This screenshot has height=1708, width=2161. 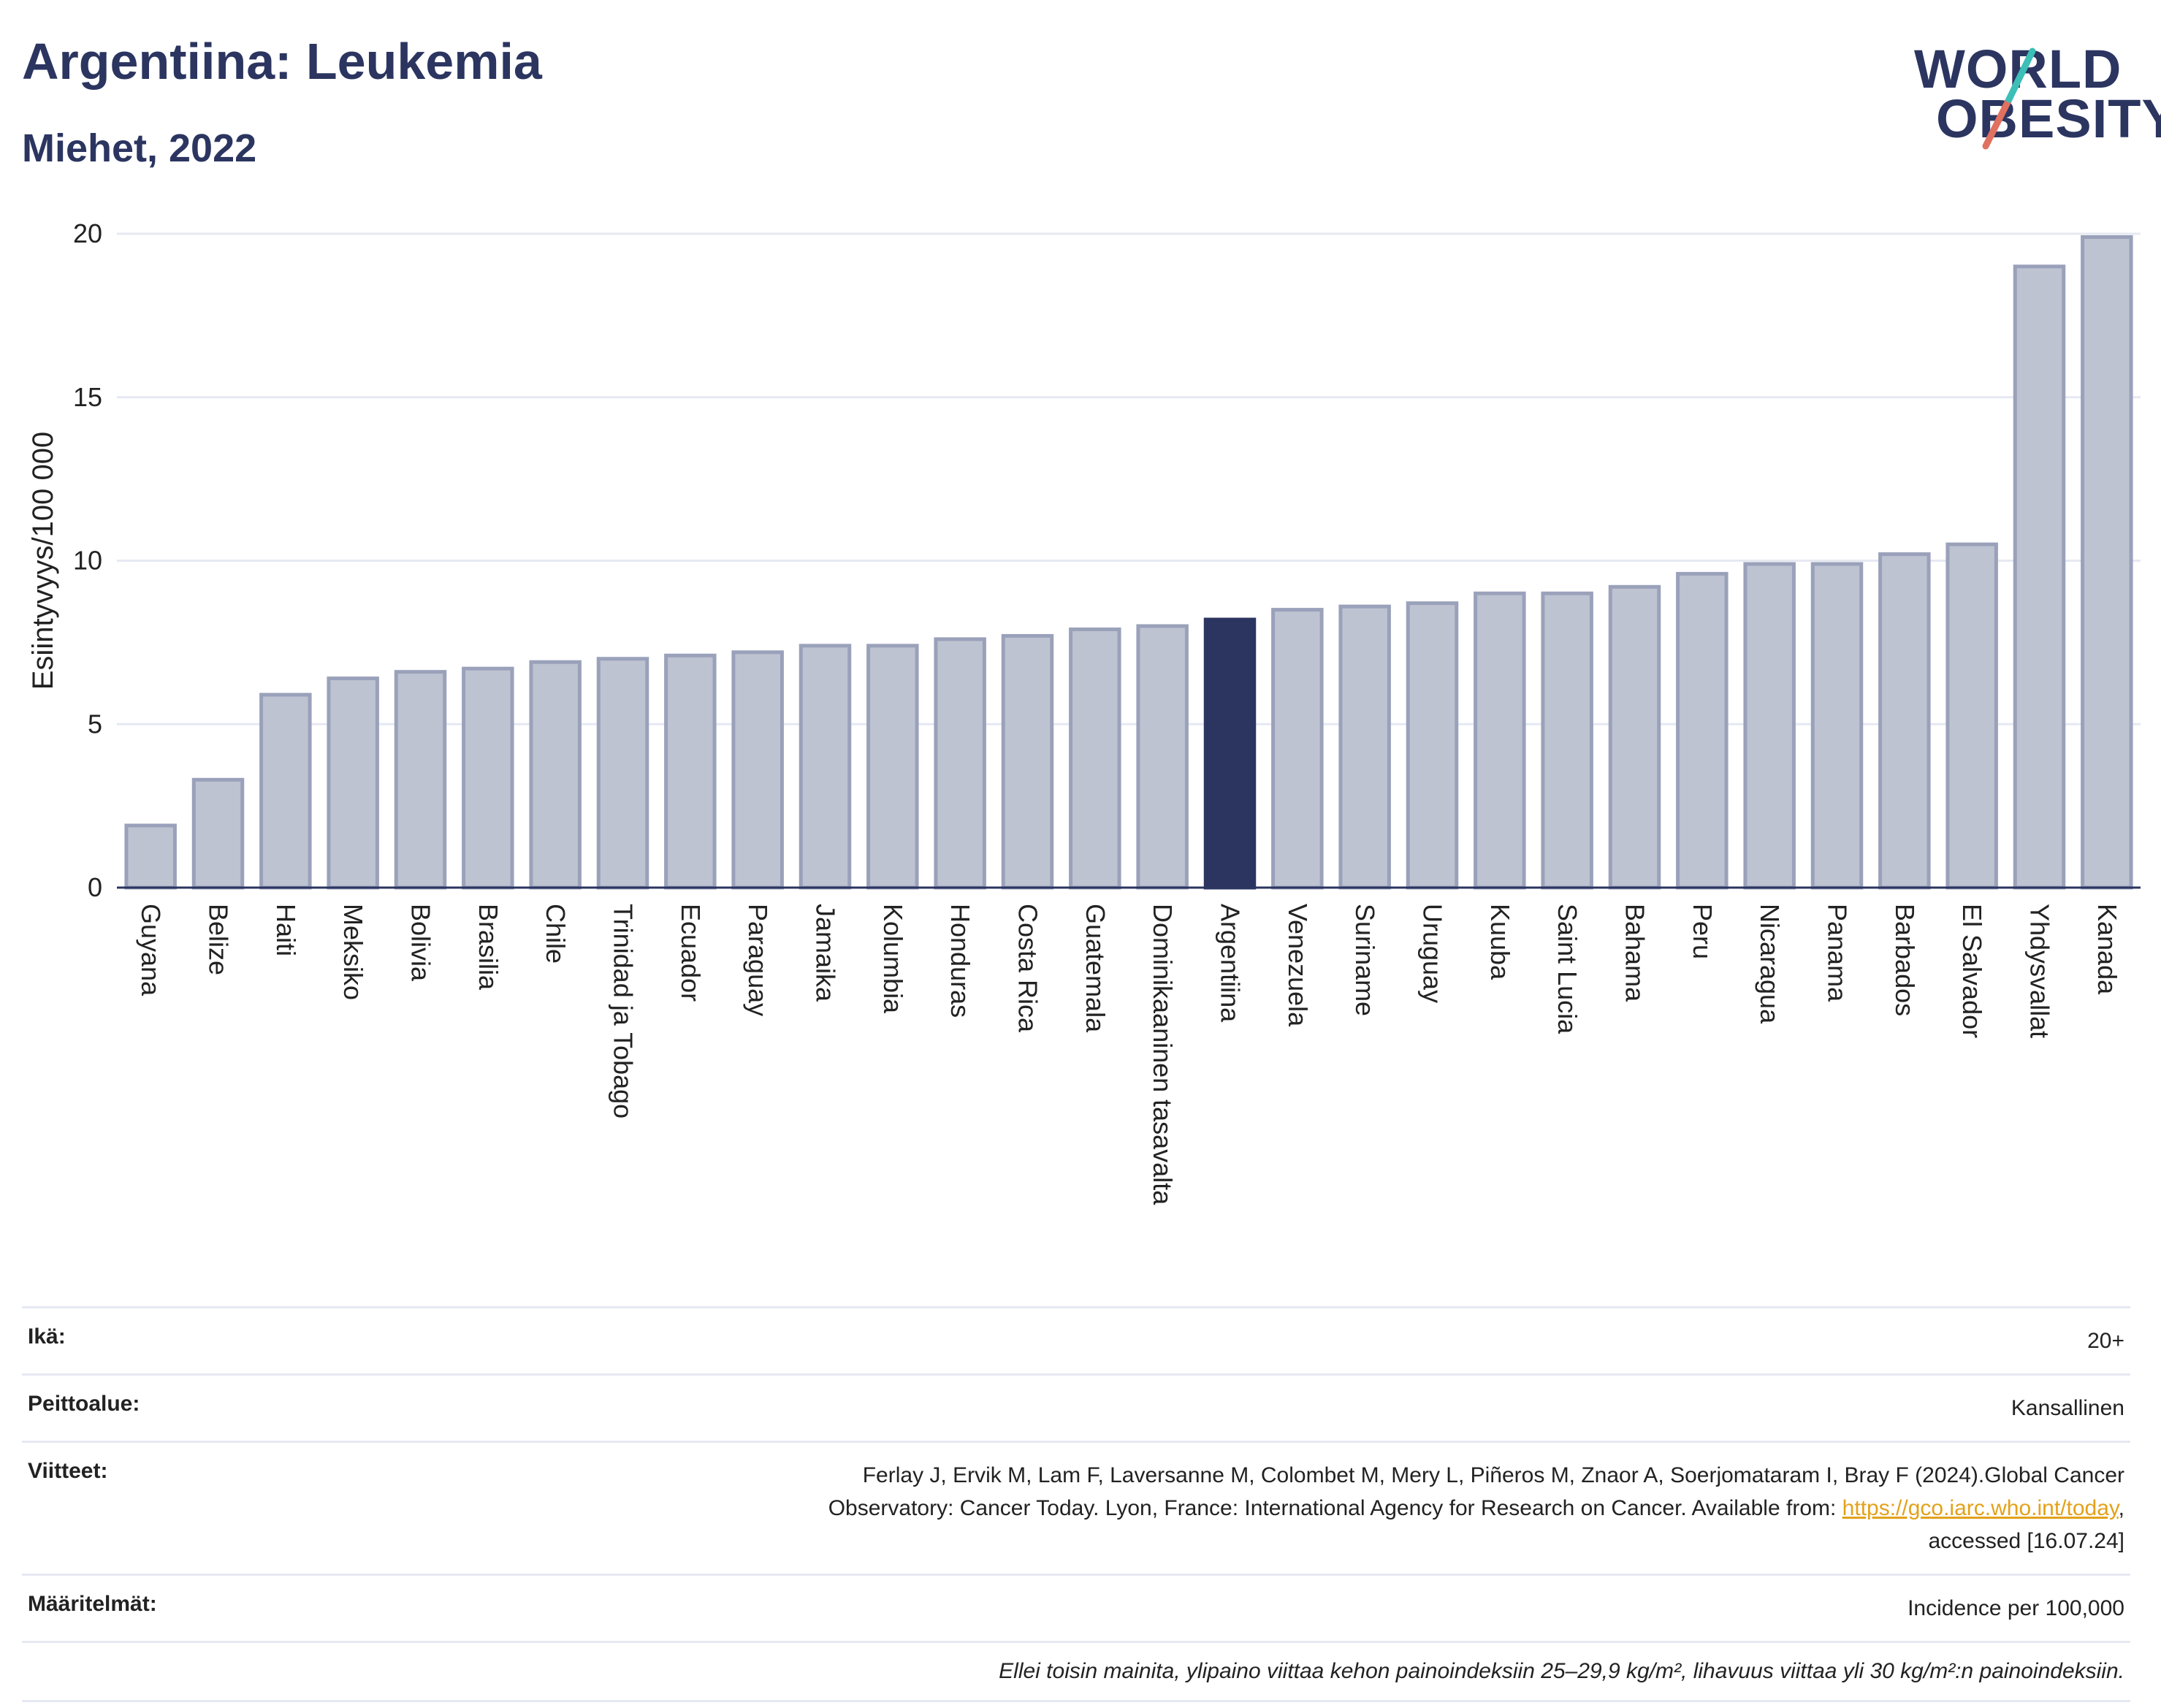 I want to click on x-tick-label: Honduras, so click(x=960, y=961).